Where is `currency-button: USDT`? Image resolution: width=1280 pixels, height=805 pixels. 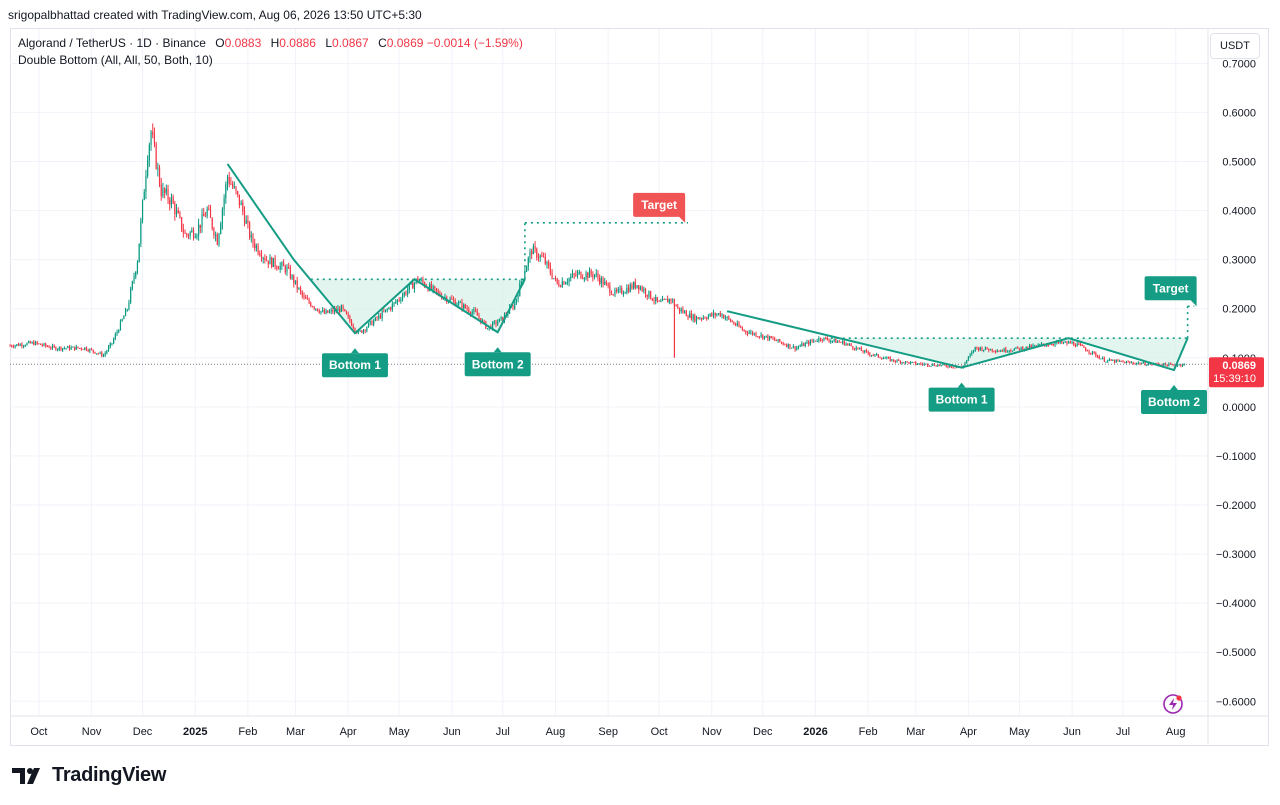 currency-button: USDT is located at coordinates (1235, 46).